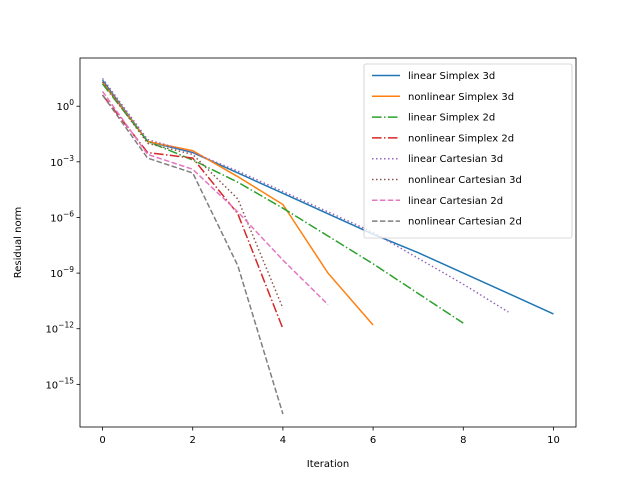 The width and height of the screenshot is (640, 480). Describe the element at coordinates (461, 138) in the screenshot. I see `legend-label-4: nonlinear Simplex 2d` at that location.